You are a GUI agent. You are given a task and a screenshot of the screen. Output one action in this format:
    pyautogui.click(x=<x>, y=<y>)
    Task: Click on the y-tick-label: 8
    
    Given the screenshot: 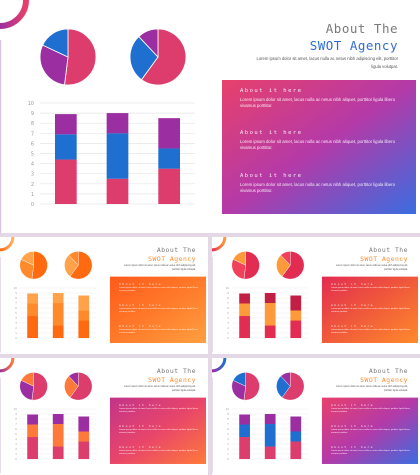 What is the action you would take?
    pyautogui.click(x=228, y=298)
    